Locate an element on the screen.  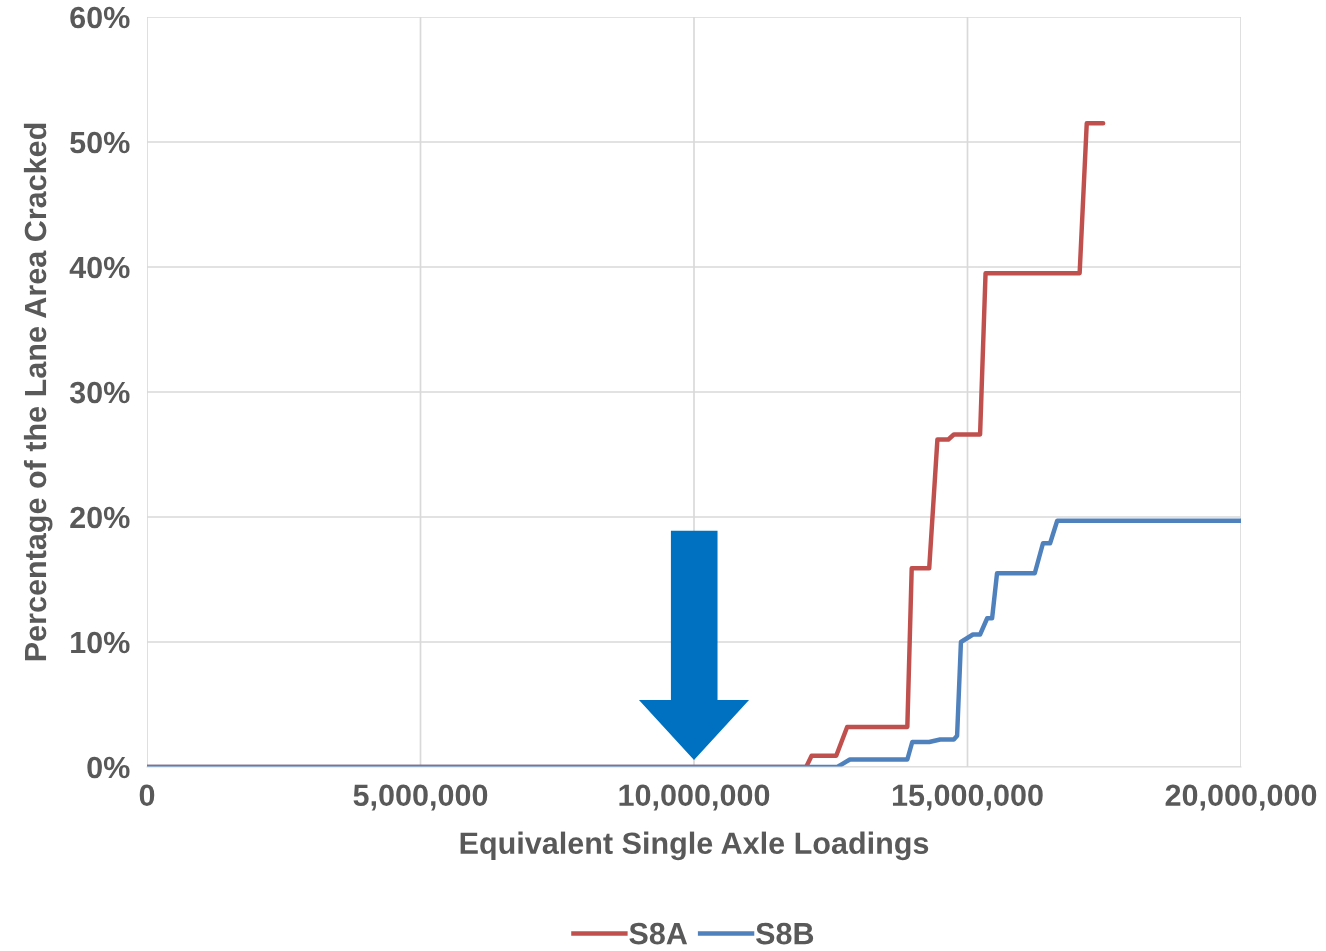
x-tick-label: 0 is located at coordinates (147, 795).